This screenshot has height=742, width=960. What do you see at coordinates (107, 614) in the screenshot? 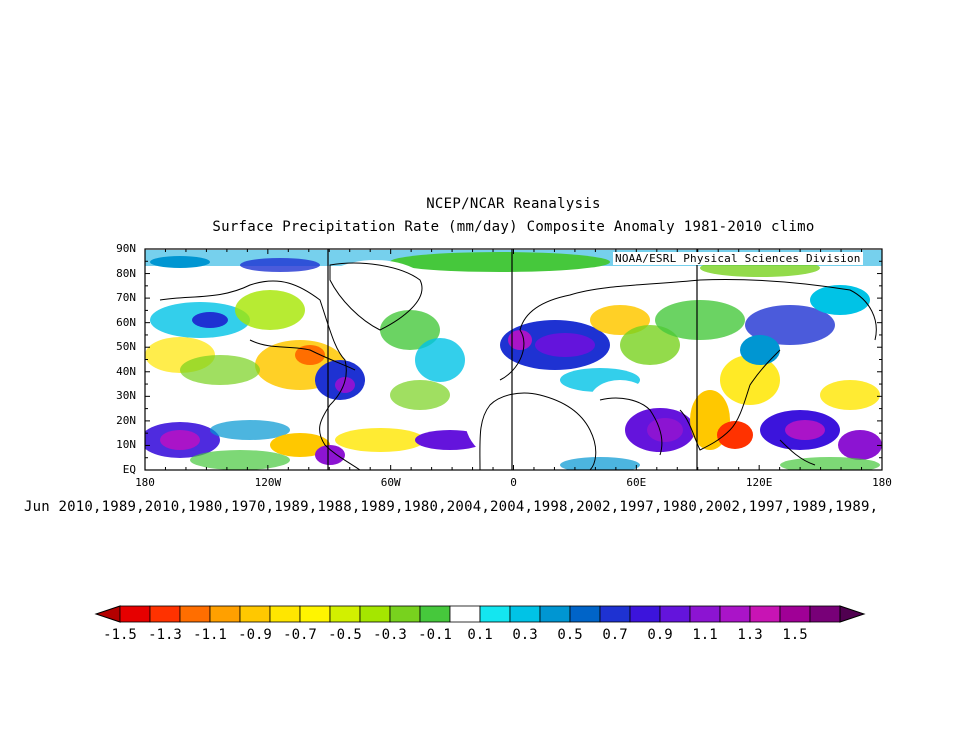
I see `colorbar-low-arrow` at bounding box center [107, 614].